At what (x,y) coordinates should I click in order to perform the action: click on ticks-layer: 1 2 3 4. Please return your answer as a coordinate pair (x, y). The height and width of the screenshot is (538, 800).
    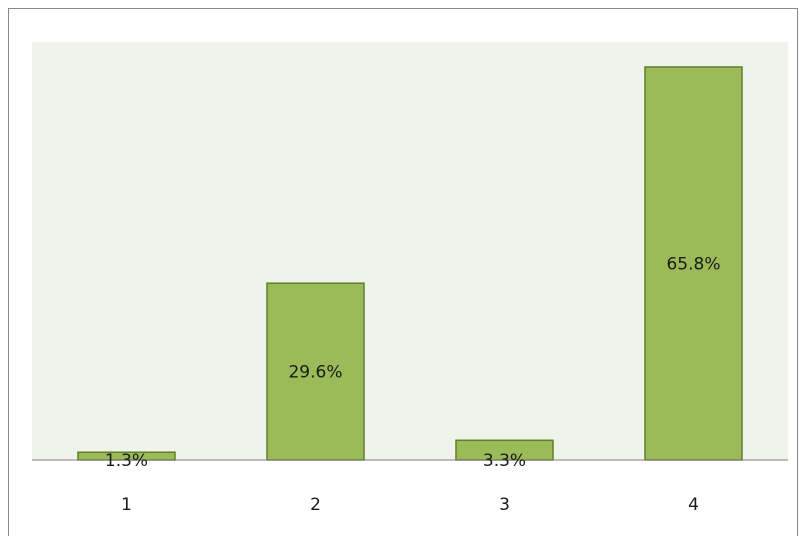
    Looking at the image, I should click on (410, 505).